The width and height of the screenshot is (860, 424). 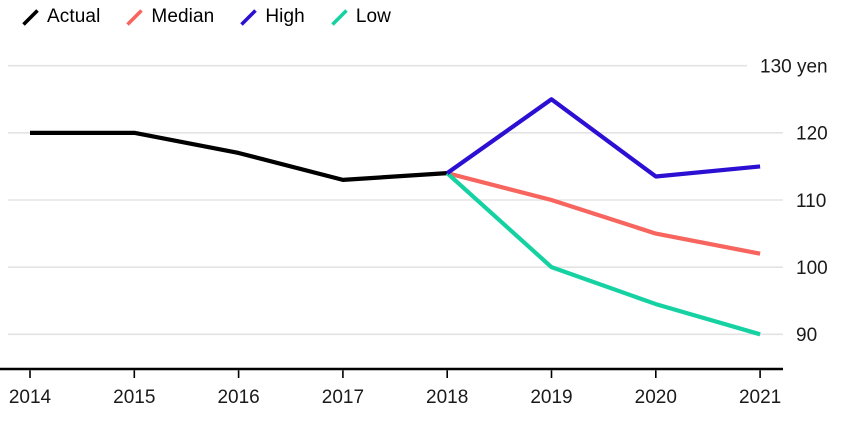 What do you see at coordinates (603, 213) in the screenshot?
I see `series-line-median` at bounding box center [603, 213].